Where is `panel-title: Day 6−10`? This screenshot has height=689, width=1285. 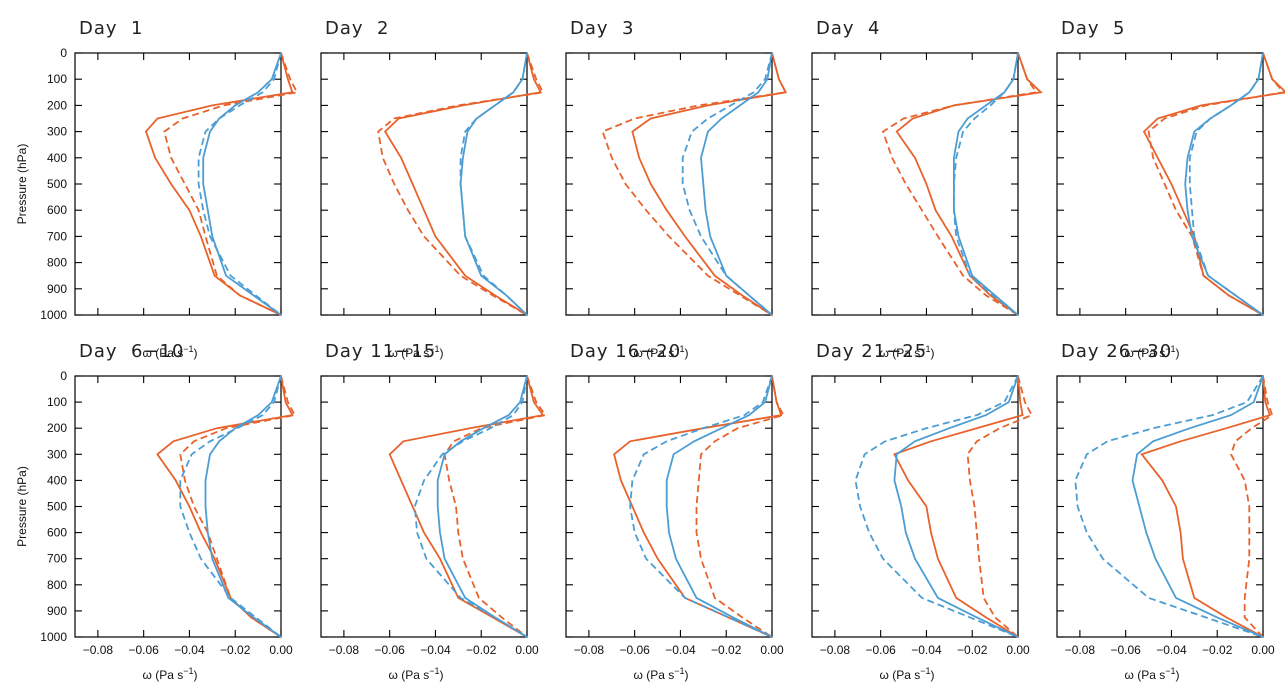 panel-title: Day 6−10 is located at coordinates (131, 351).